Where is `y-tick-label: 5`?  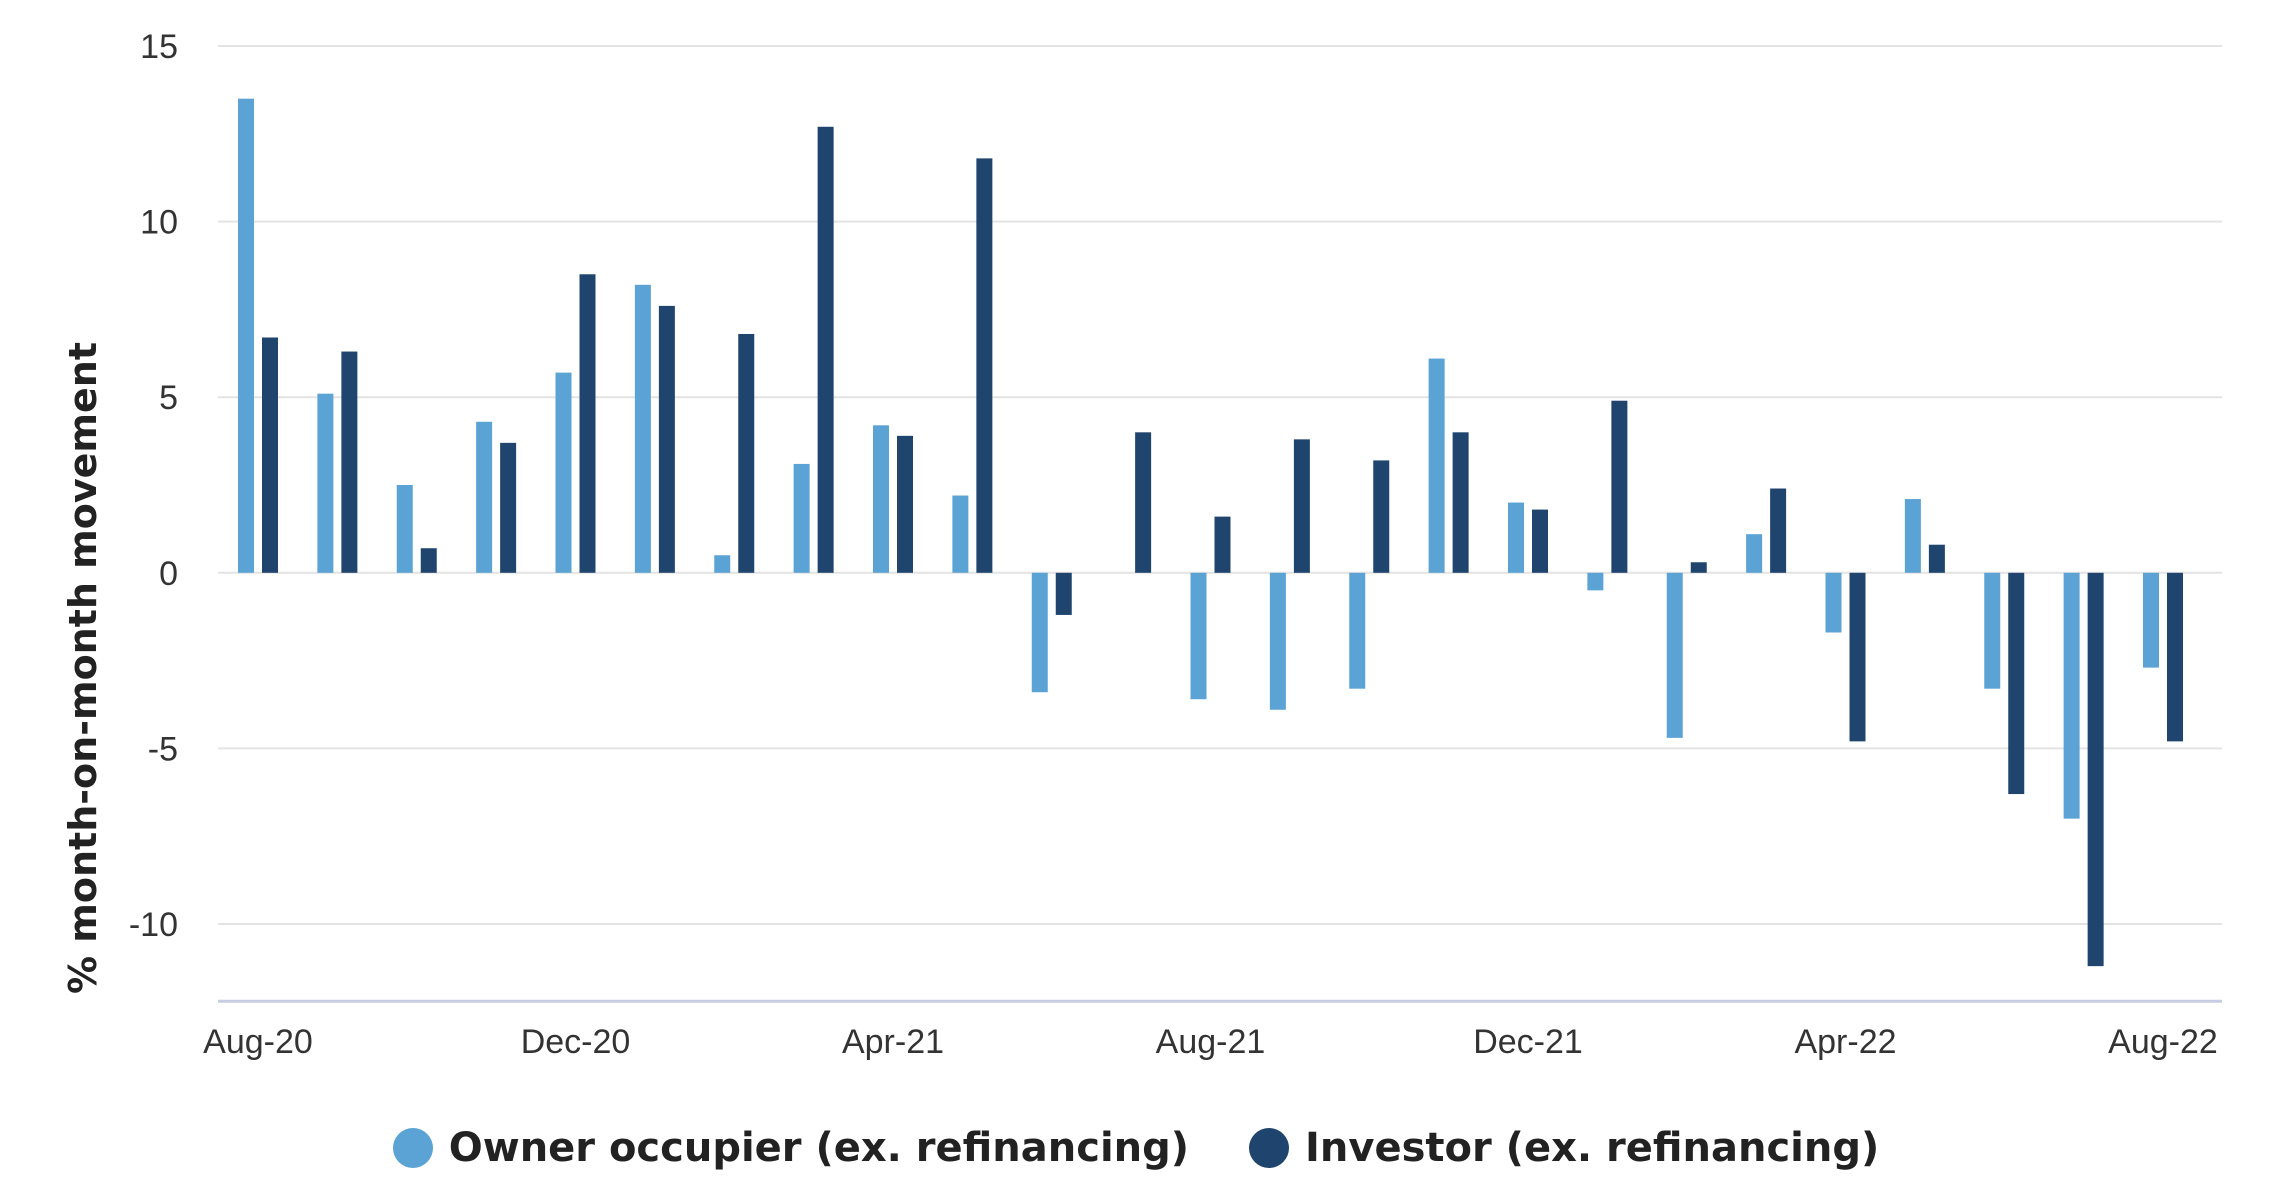 y-tick-label: 5 is located at coordinates (168, 398).